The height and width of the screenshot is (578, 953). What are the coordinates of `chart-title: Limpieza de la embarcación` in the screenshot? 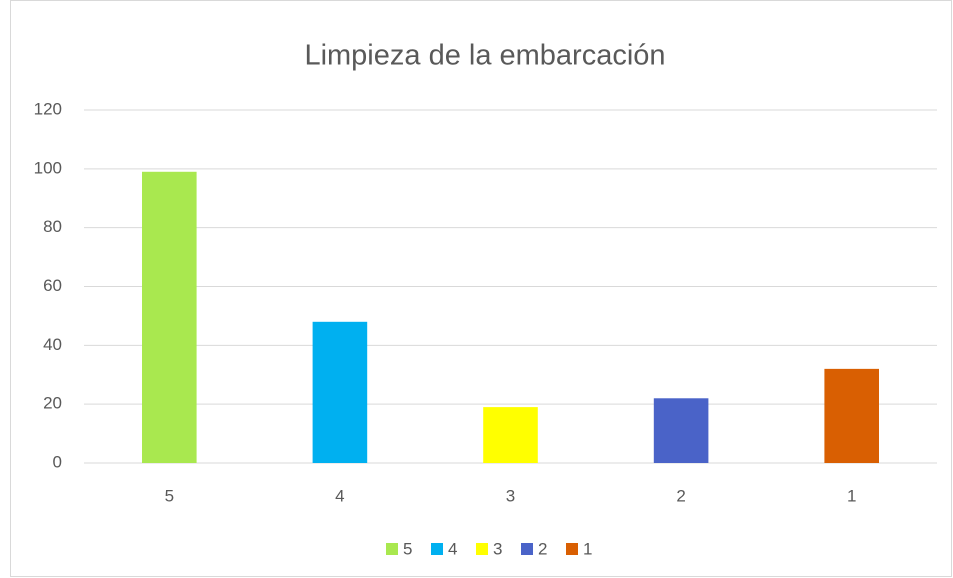 It's located at (484, 56).